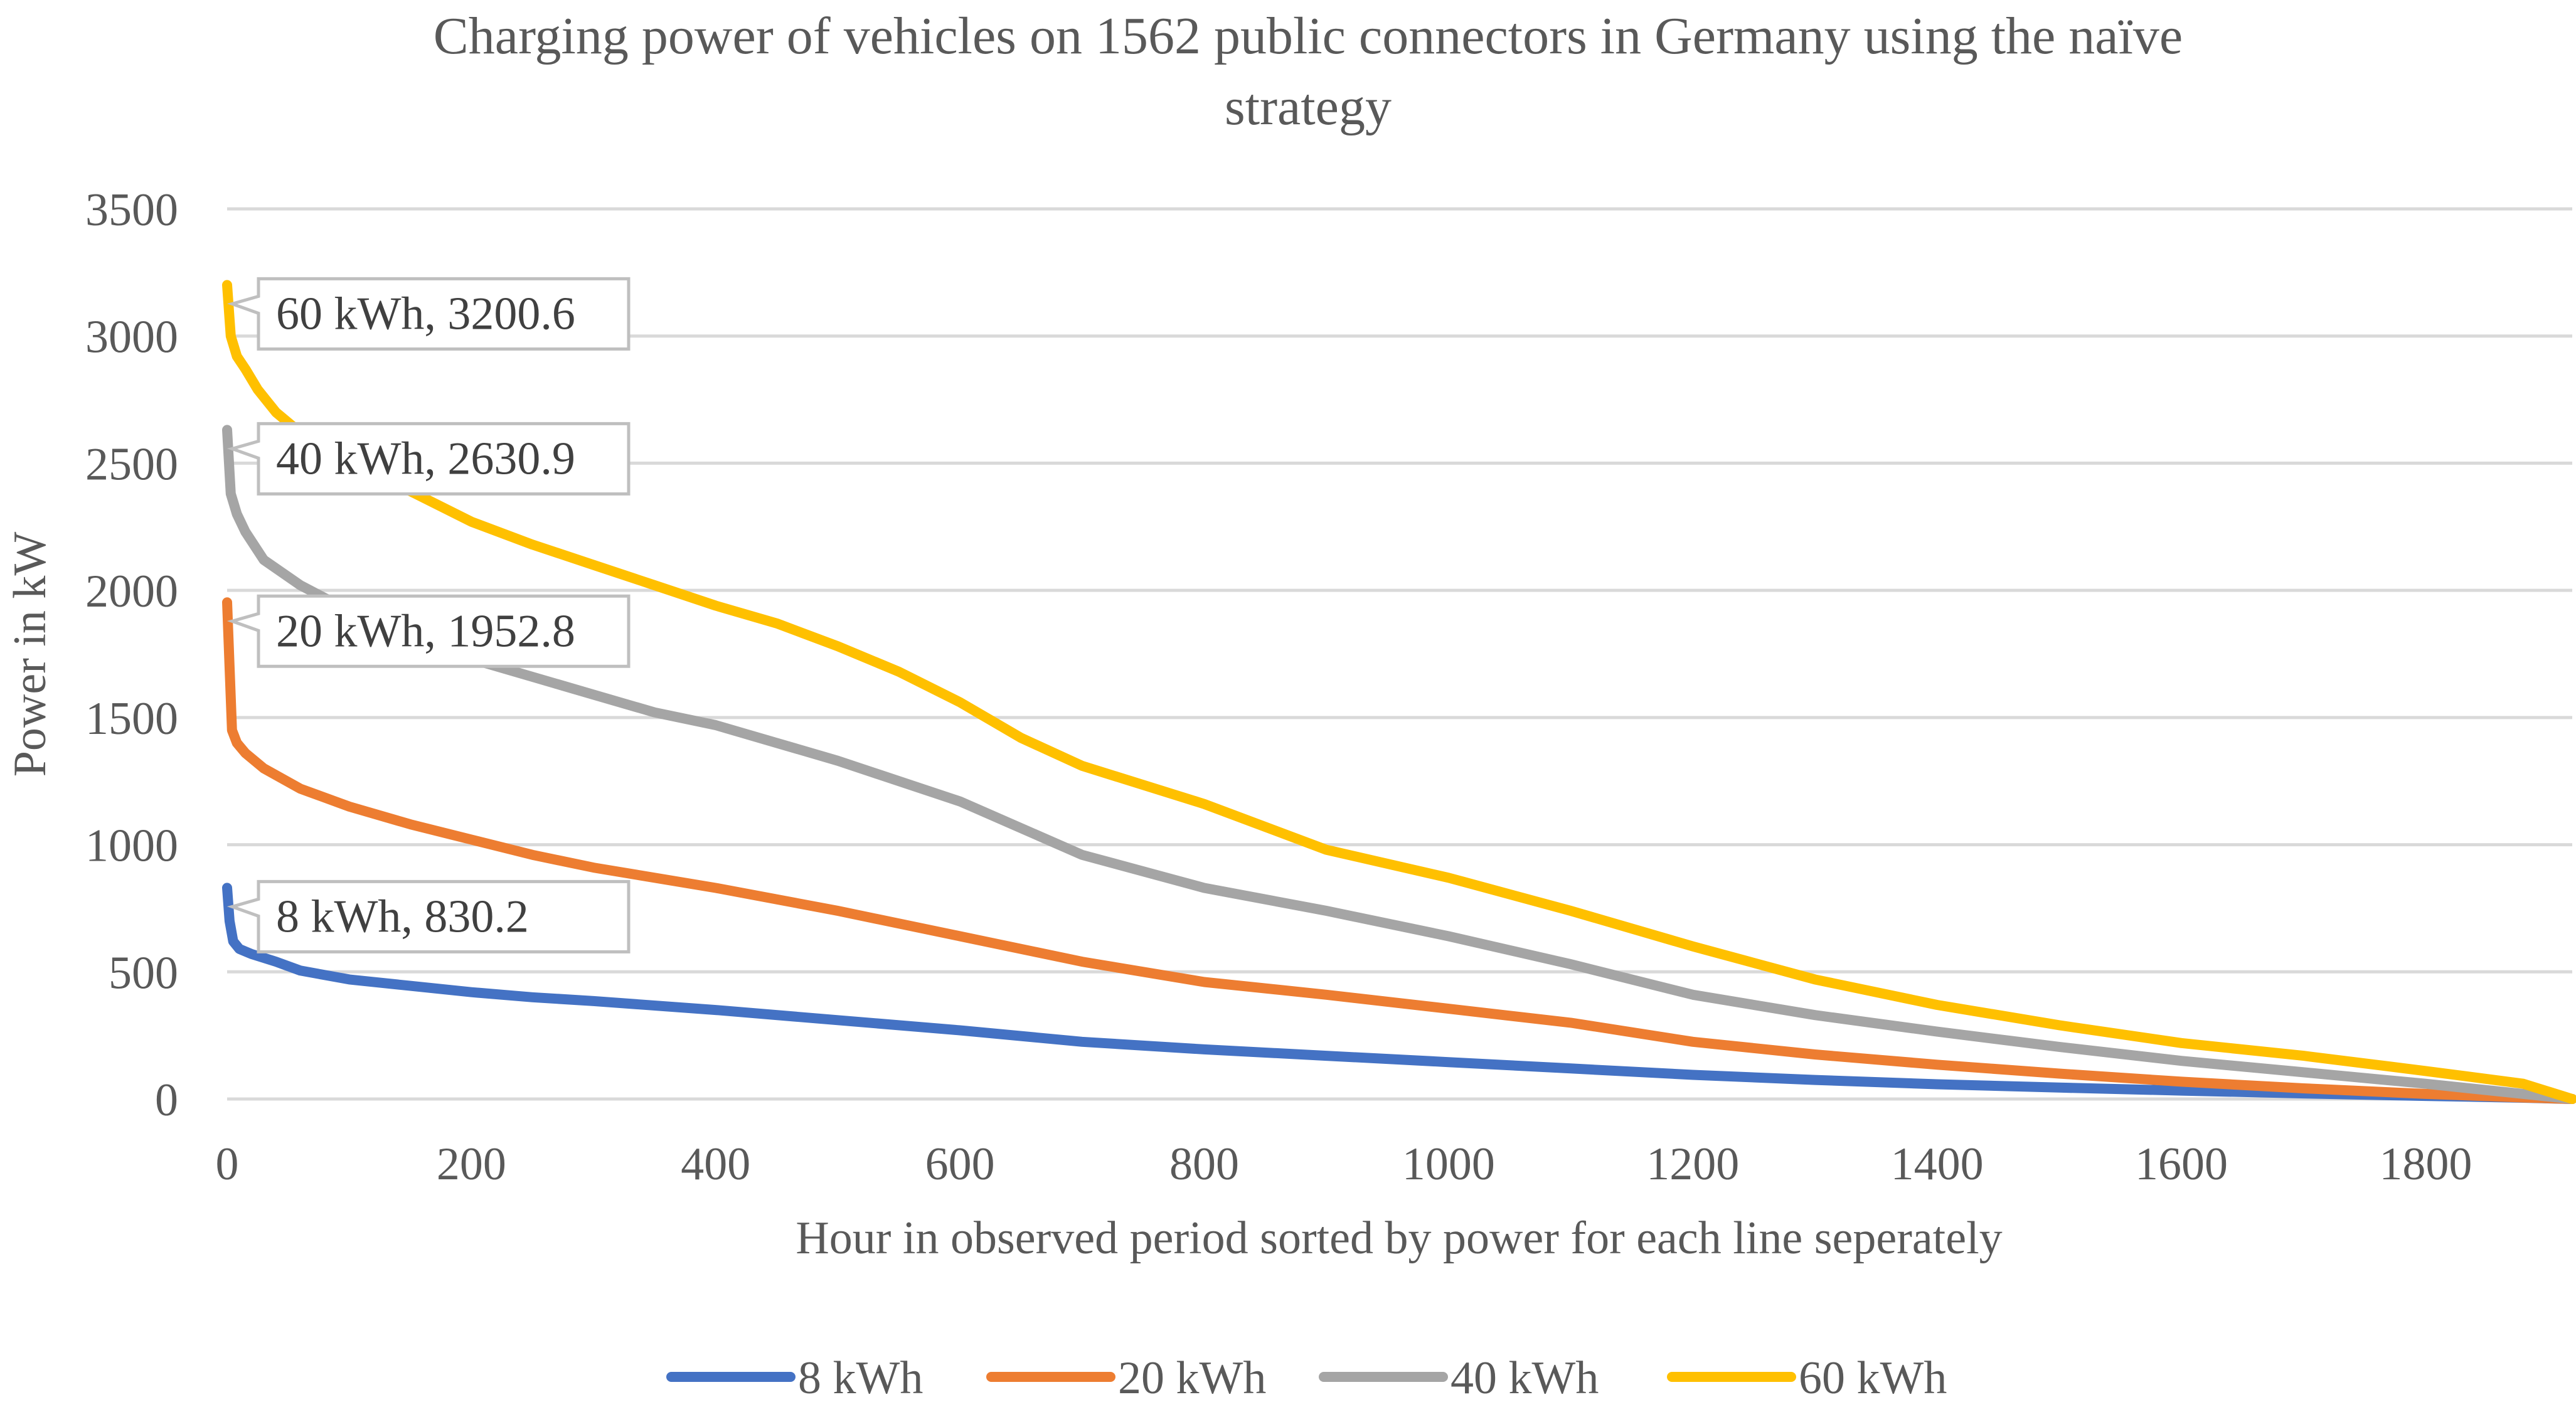  What do you see at coordinates (472, 1165) in the screenshot?
I see `x-tick-label: 200` at bounding box center [472, 1165].